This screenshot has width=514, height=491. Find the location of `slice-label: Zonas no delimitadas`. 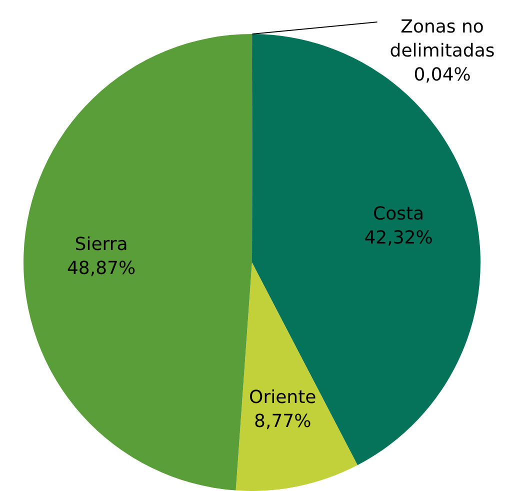

slice-label: Zonas no delimitadas is located at coordinates (442, 39).